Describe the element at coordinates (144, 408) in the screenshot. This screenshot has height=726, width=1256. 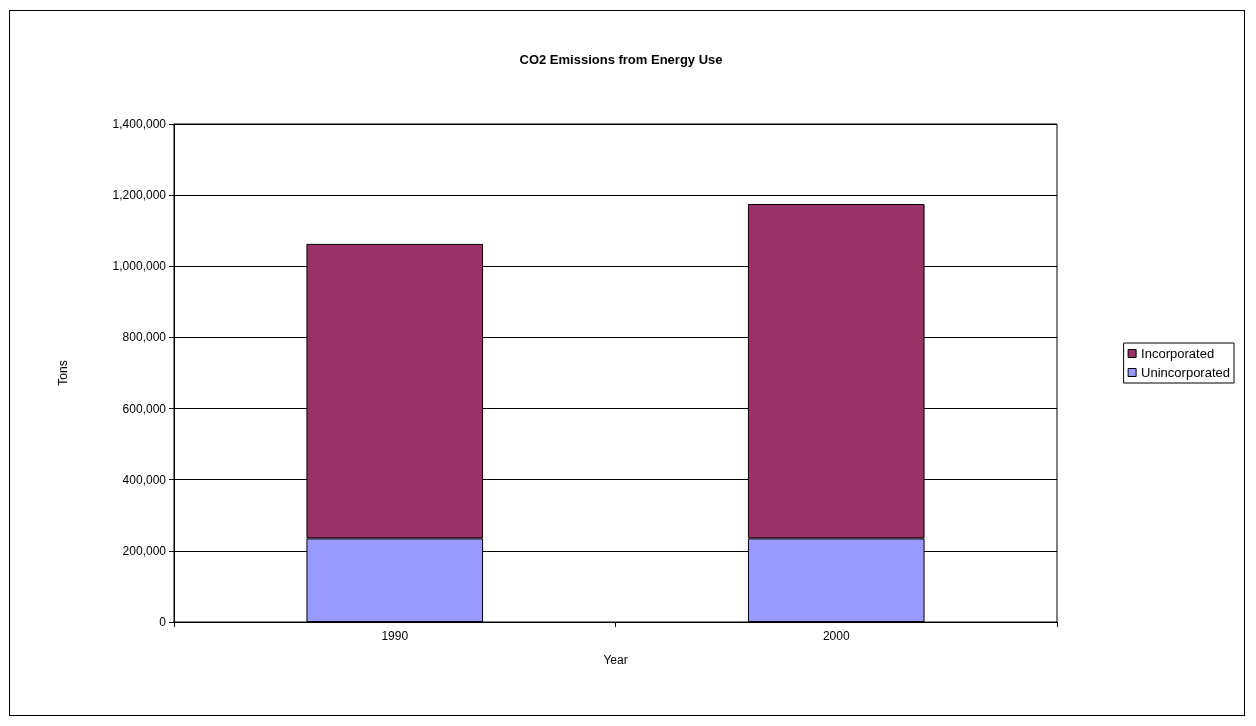
I see `y-tick-label: 600,000` at that location.